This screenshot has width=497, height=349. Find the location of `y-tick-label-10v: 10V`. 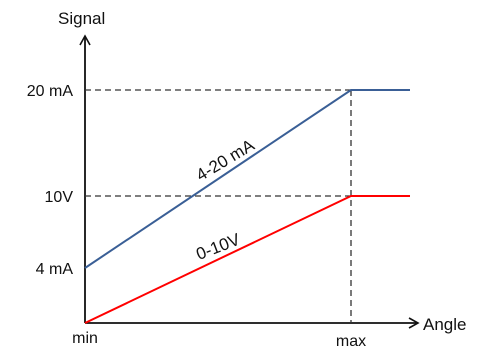

y-tick-label-10v: 10V is located at coordinates (59, 197).